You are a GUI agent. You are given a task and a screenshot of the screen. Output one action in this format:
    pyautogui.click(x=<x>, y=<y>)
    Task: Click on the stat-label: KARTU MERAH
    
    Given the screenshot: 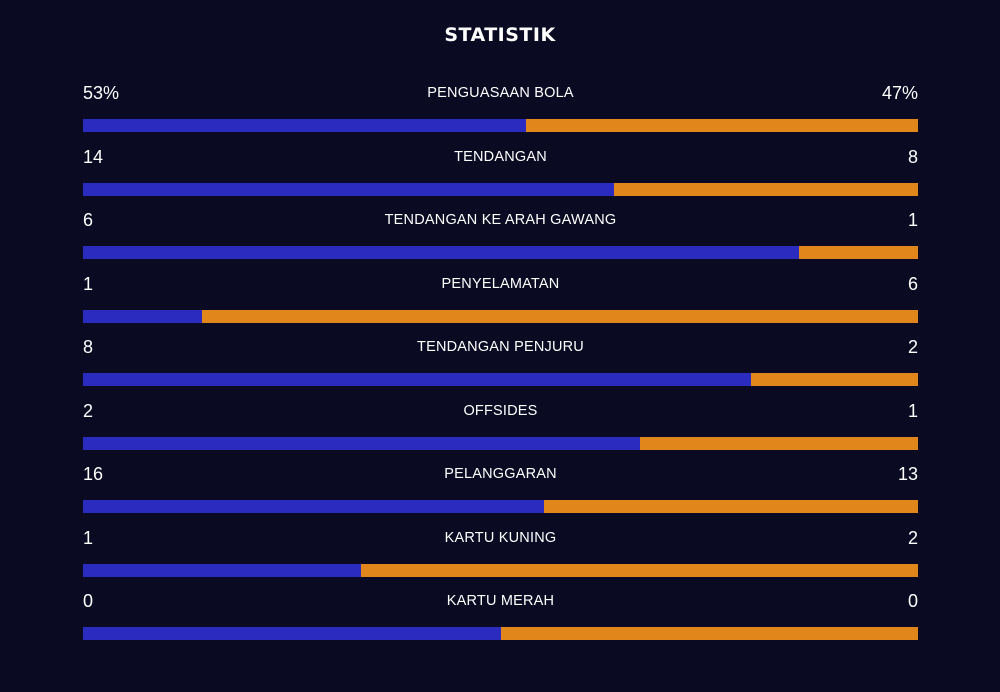 What is the action you would take?
    pyautogui.click(x=500, y=601)
    